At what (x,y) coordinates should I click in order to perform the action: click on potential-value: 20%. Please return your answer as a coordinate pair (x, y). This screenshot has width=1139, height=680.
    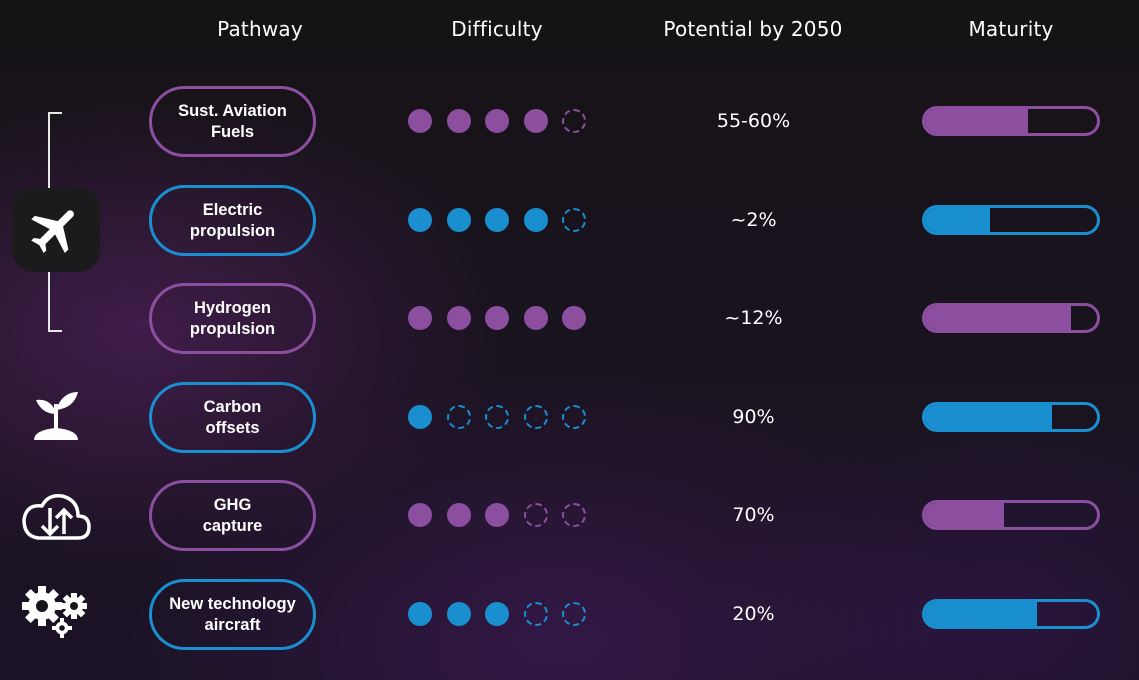
    Looking at the image, I should click on (753, 614).